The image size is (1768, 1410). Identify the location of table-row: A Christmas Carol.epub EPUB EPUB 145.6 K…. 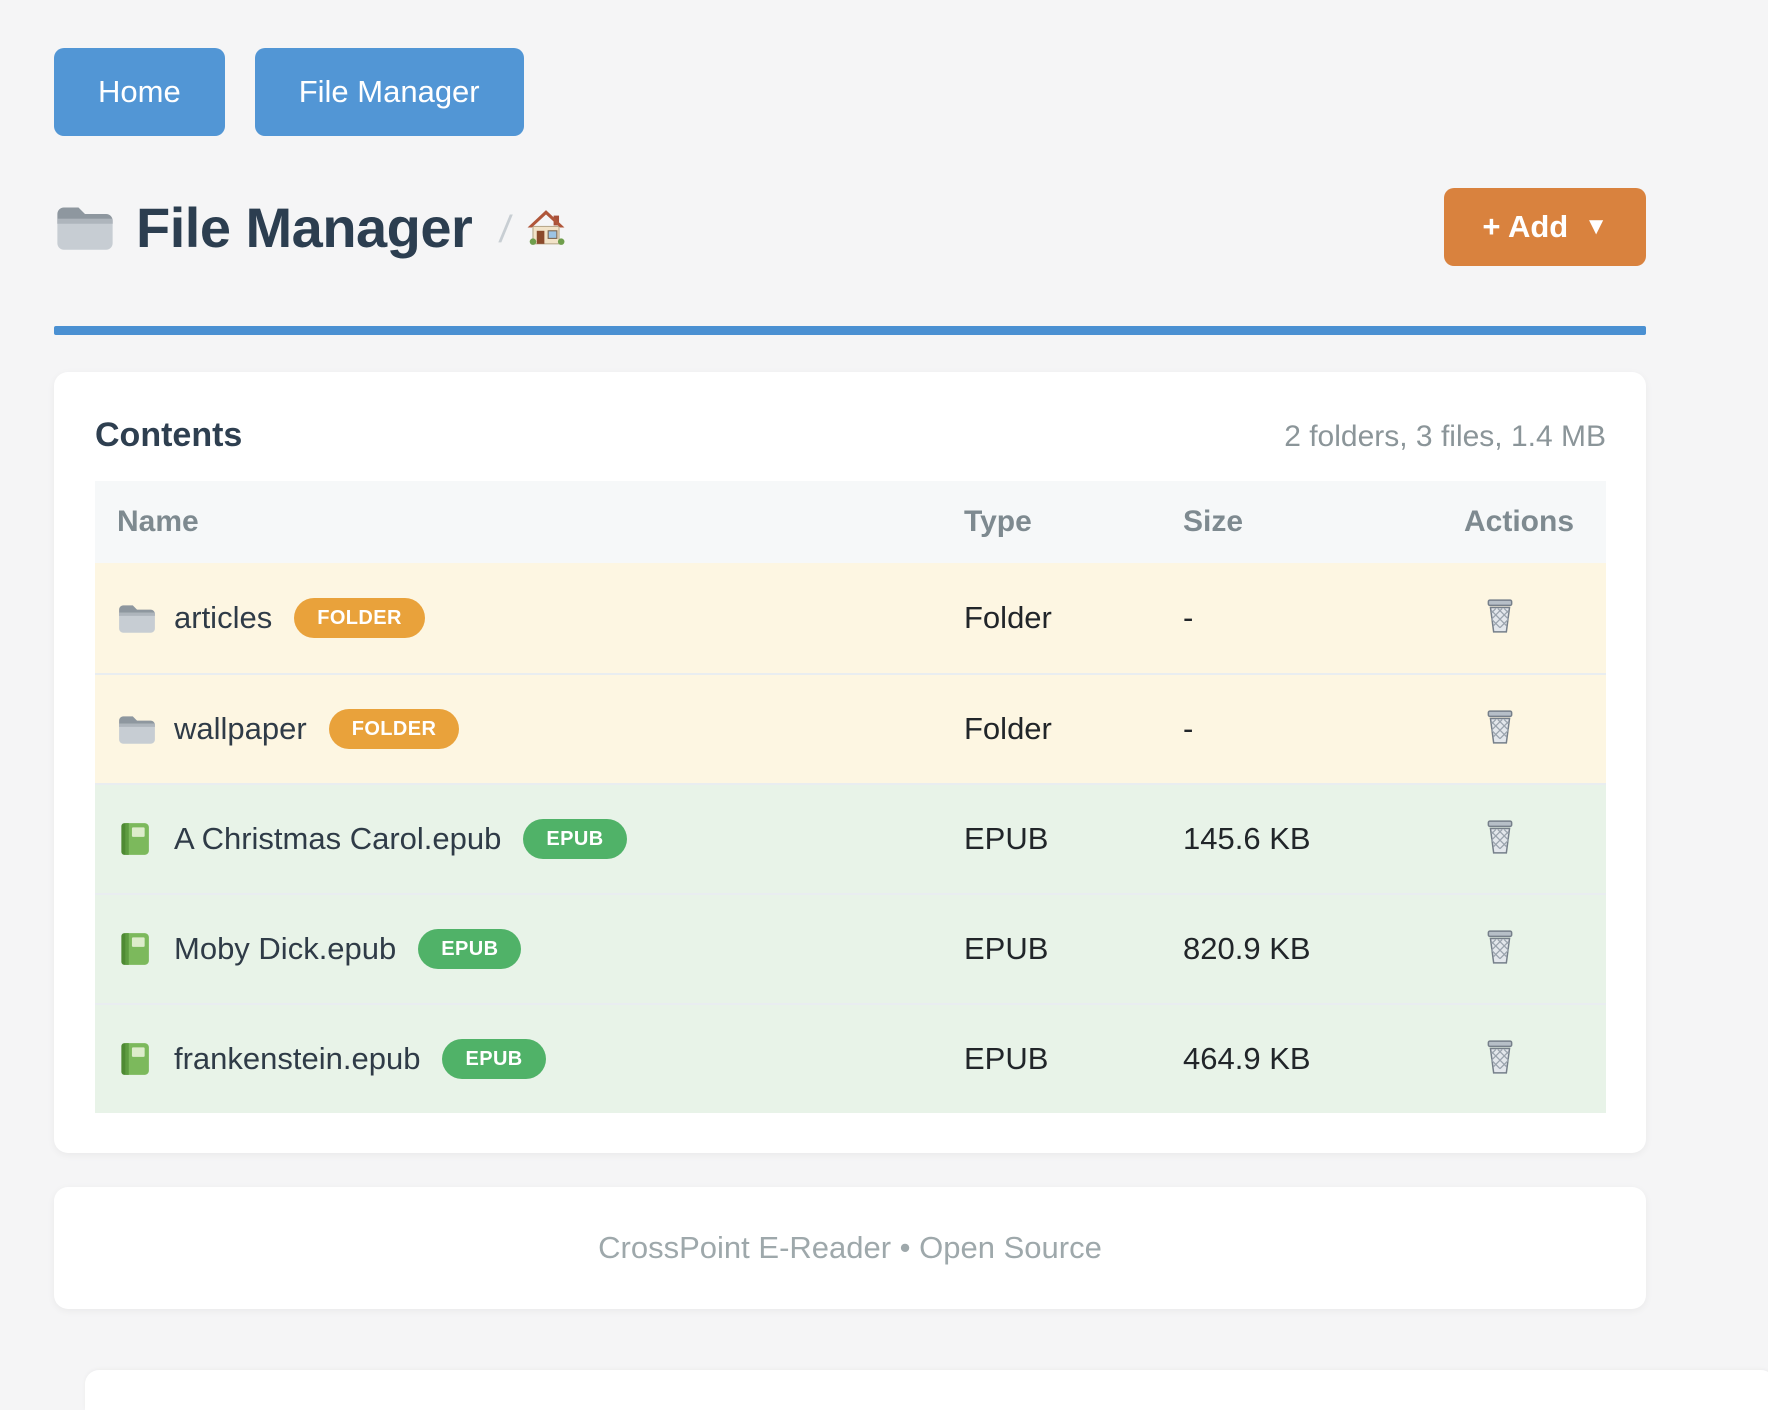
(850, 838).